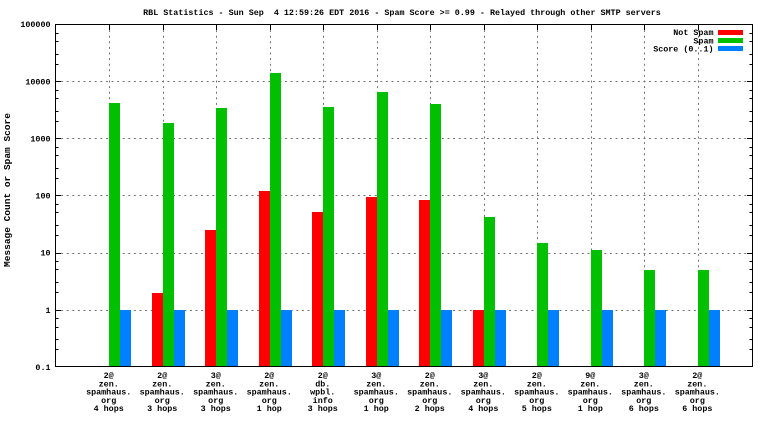 The image size is (768, 432). Describe the element at coordinates (322, 384) in the screenshot. I see `svg-text: db.` at that location.